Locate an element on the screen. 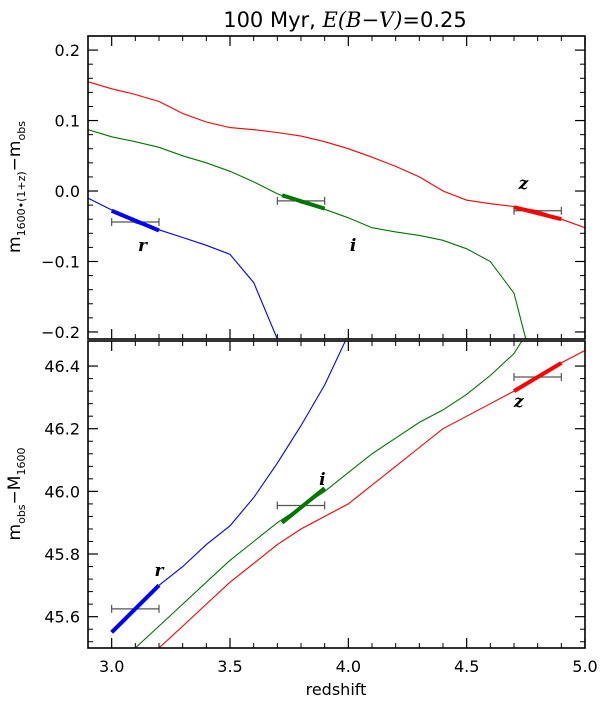  top-band-i-segment is located at coordinates (303, 202).